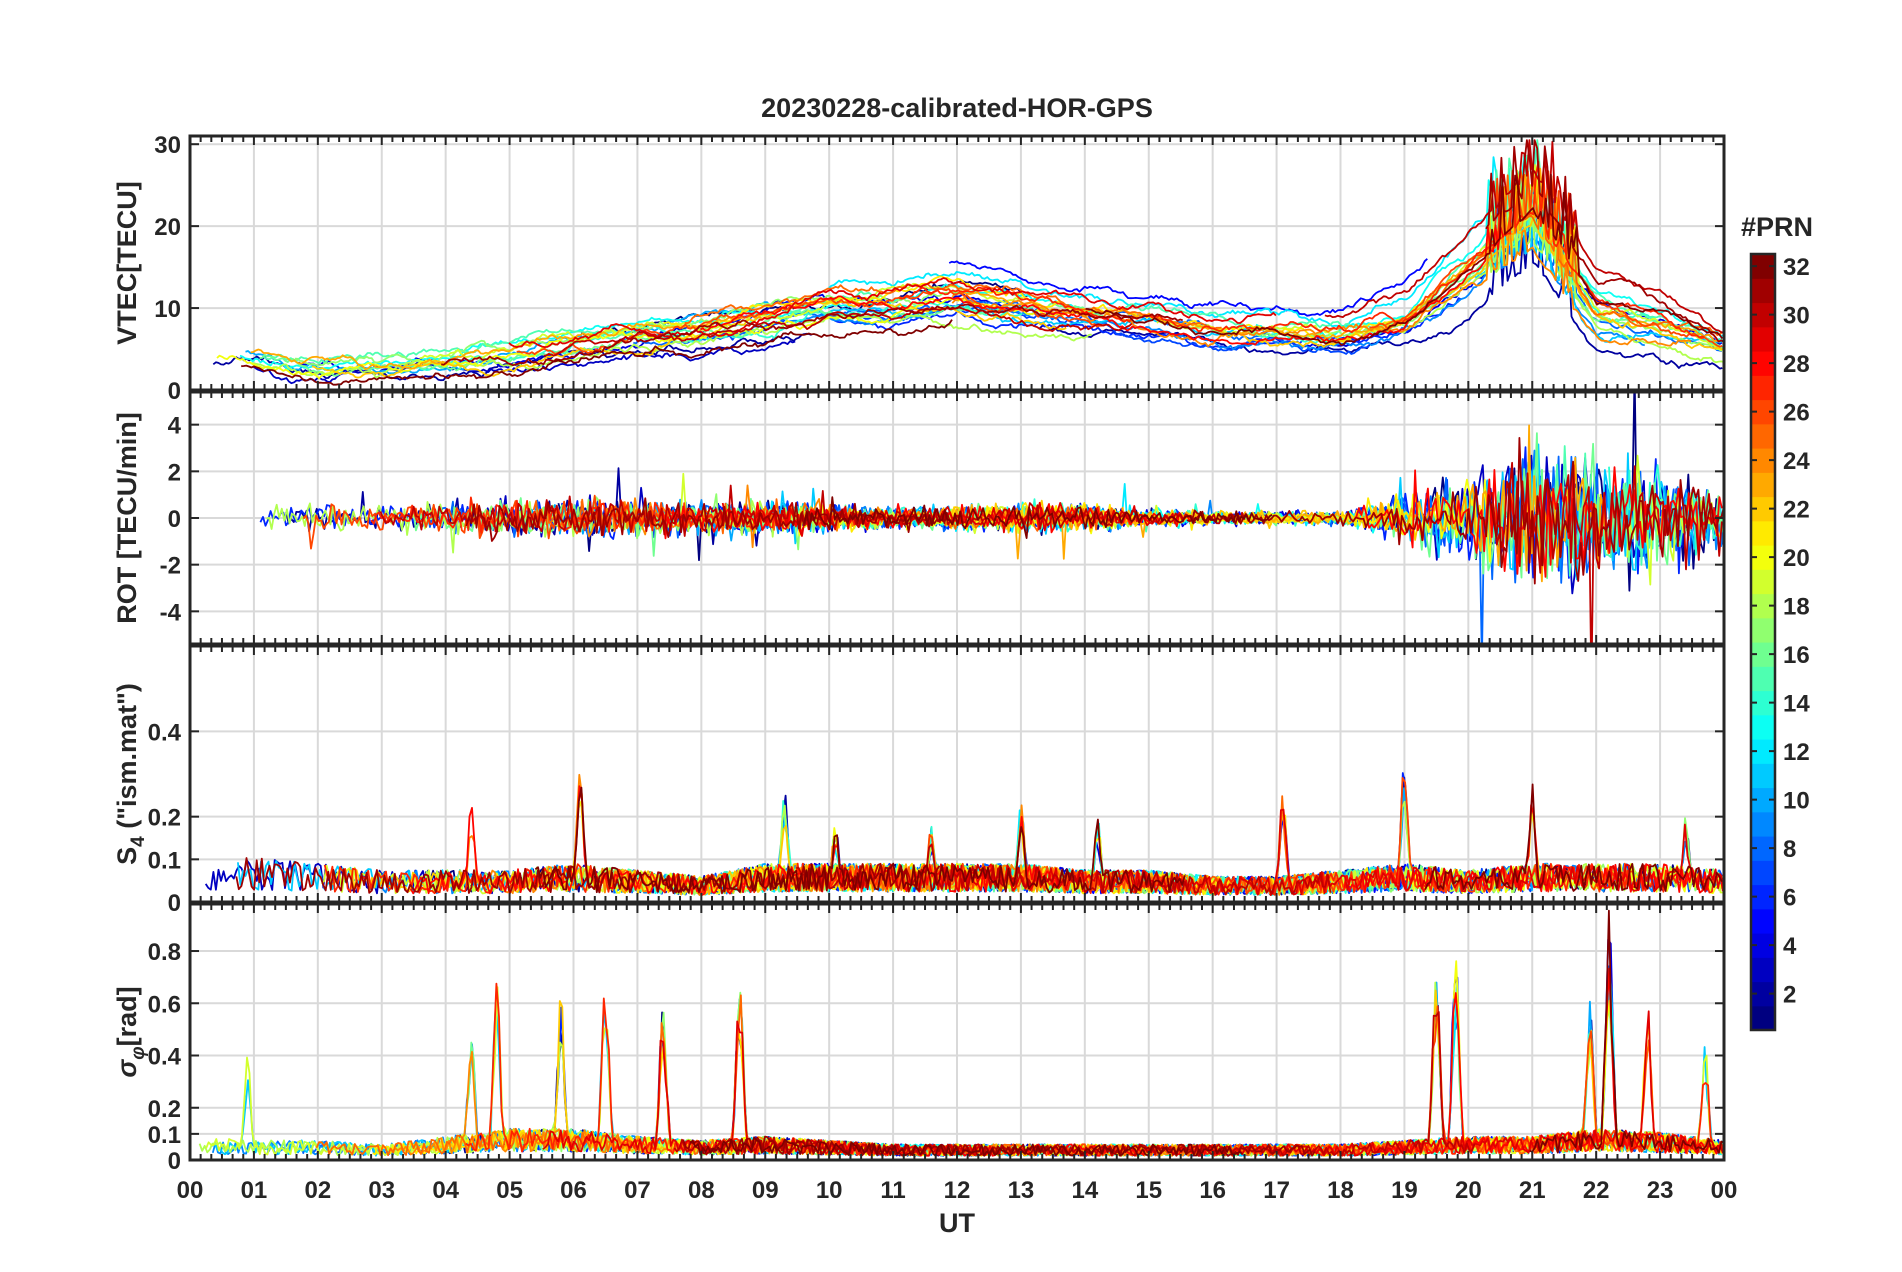 The image size is (1902, 1272). What do you see at coordinates (637, 1190) in the screenshot?
I see `x-tick-label: 07` at bounding box center [637, 1190].